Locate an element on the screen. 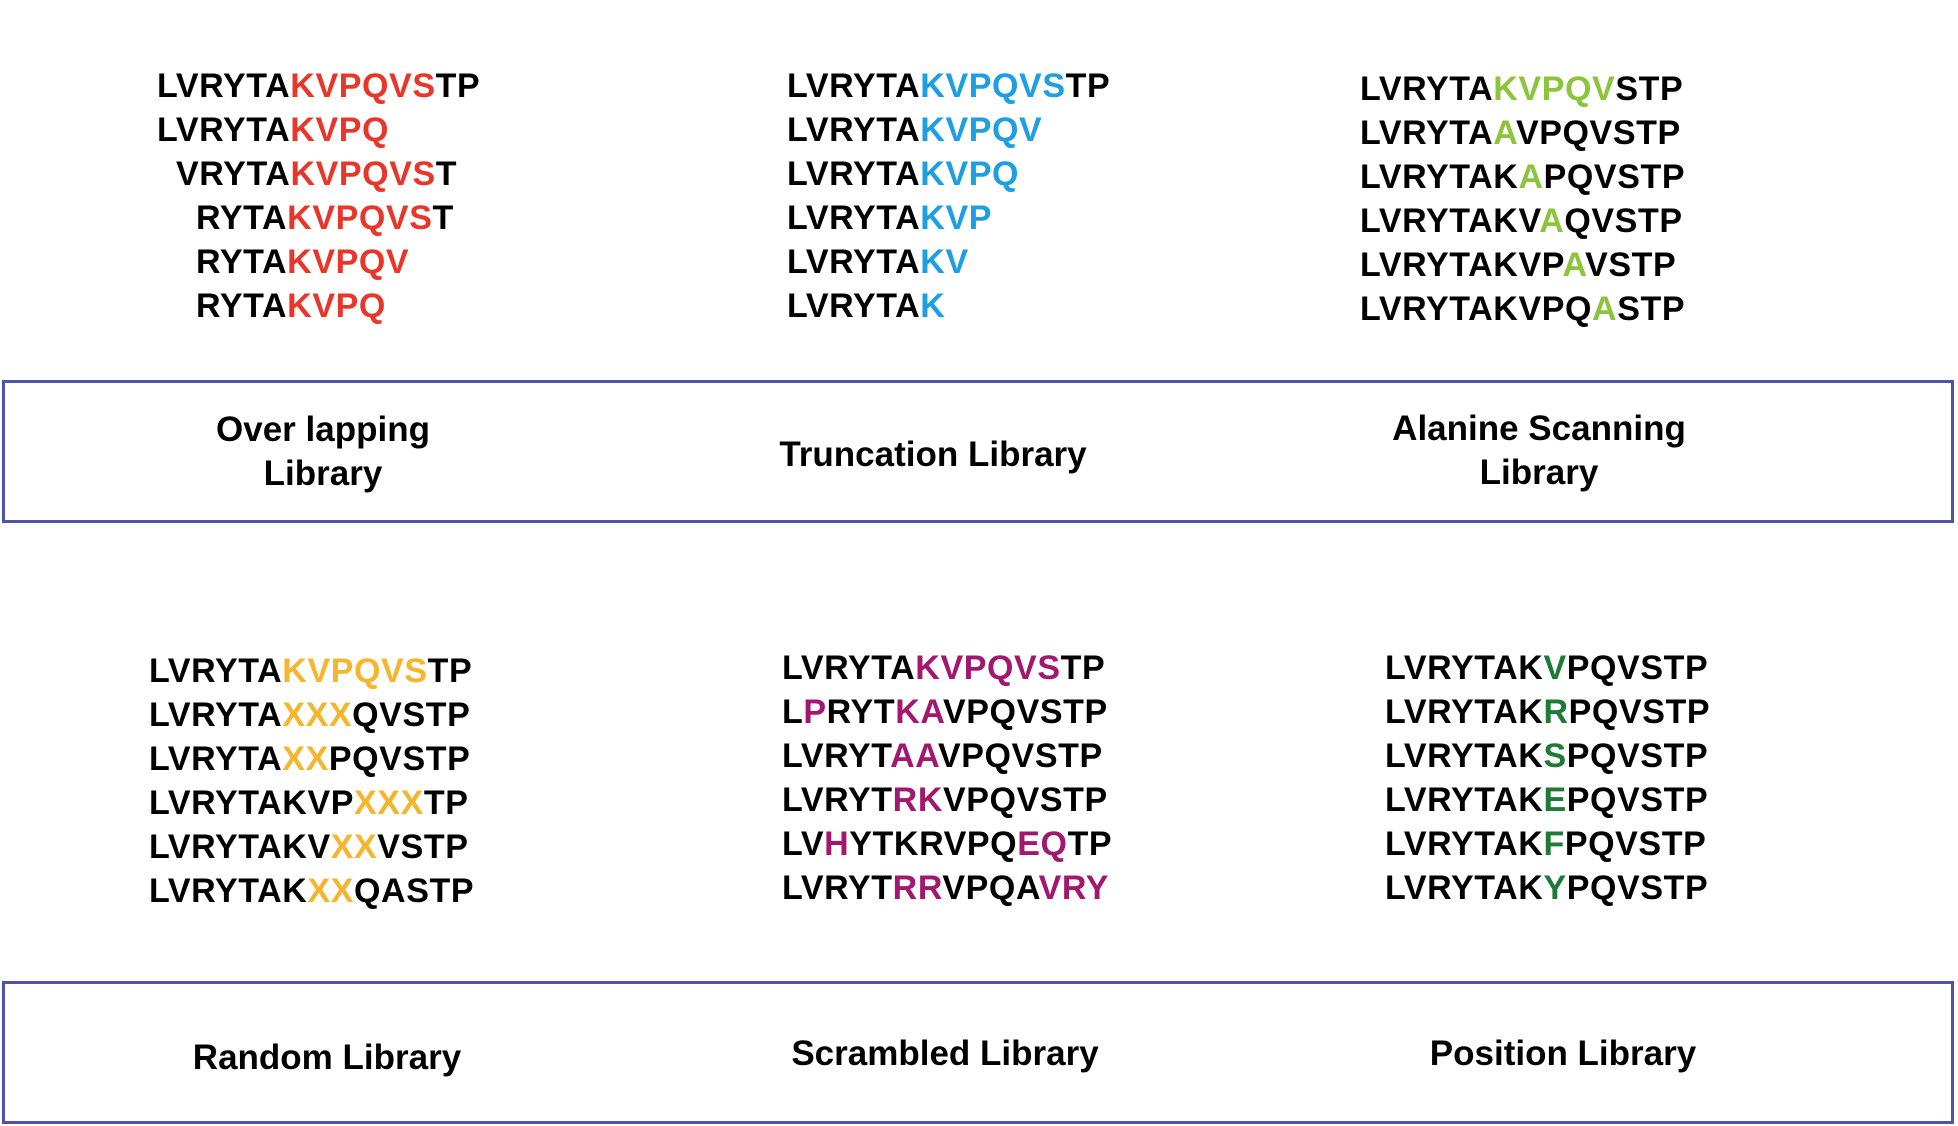 The image size is (1958, 1126). overlapping-sequence-row: RYTAKVPQVST is located at coordinates (325, 218).